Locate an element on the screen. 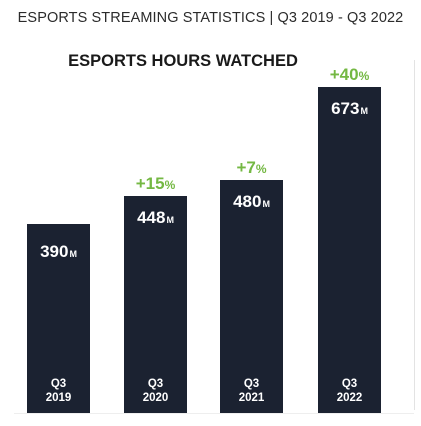 This screenshot has width=421, height=426. bar-value-label: 480M is located at coordinates (251, 202).